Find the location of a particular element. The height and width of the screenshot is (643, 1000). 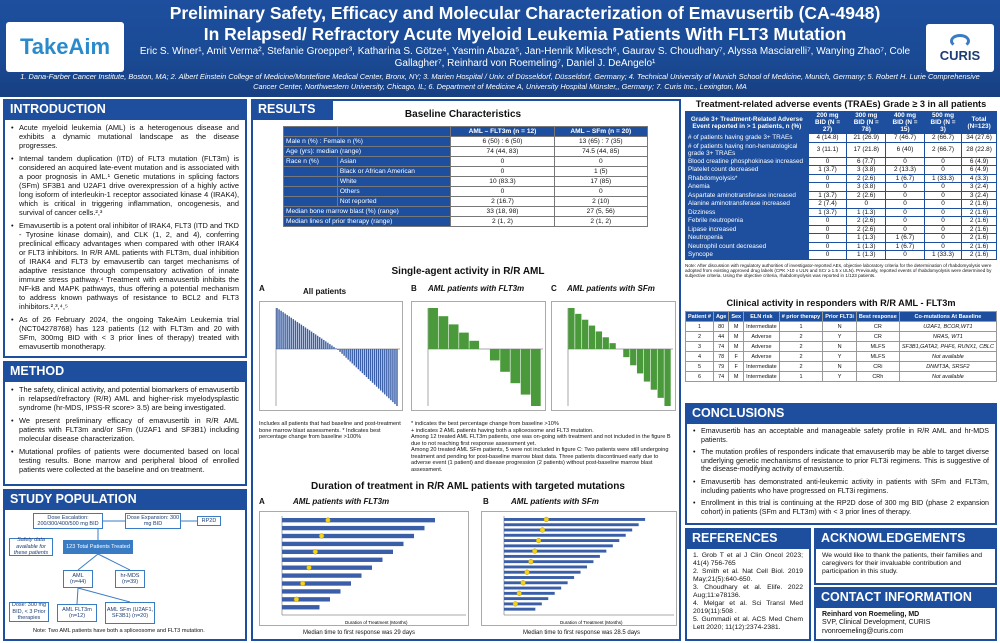

traes-cell: 3 (2.4) is located at coordinates (979, 195).